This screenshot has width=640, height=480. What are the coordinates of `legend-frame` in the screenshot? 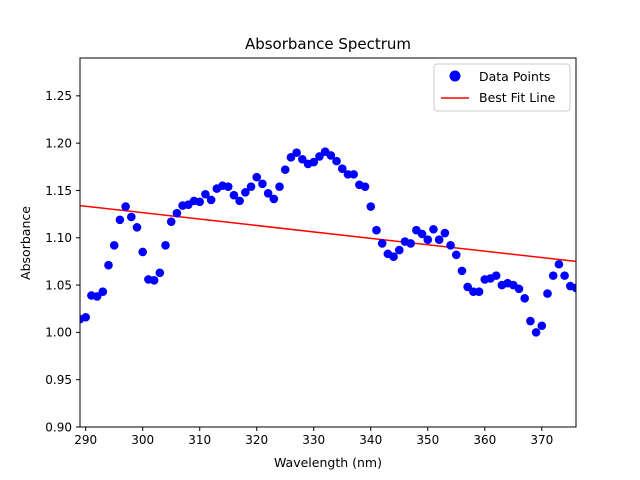 It's located at (502, 87).